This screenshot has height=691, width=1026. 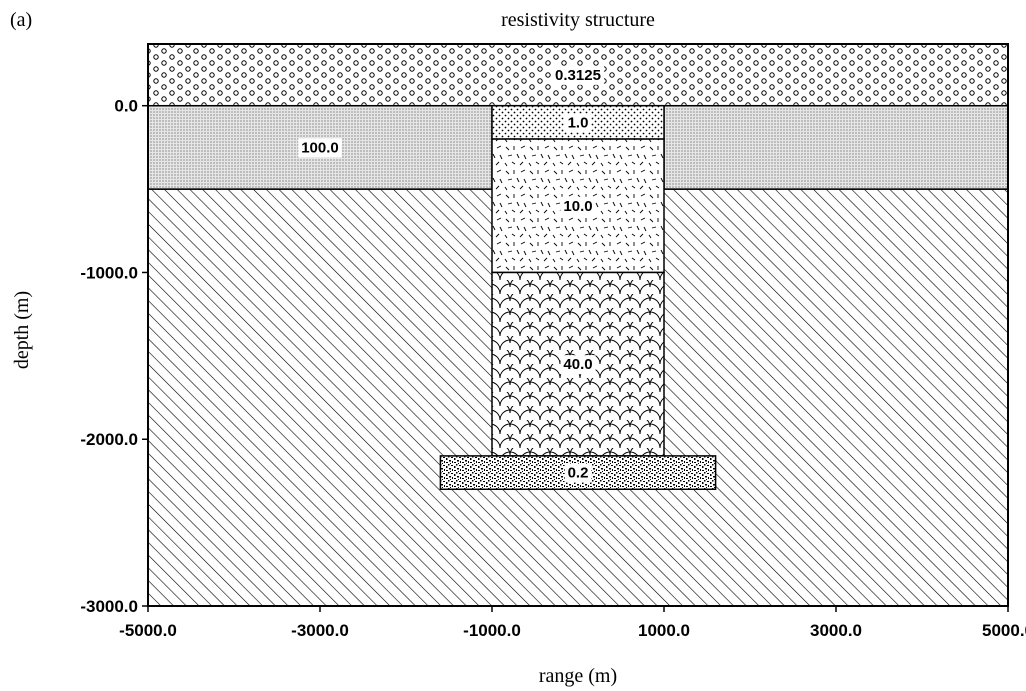 I want to click on region-label: 1.0, so click(x=578, y=122).